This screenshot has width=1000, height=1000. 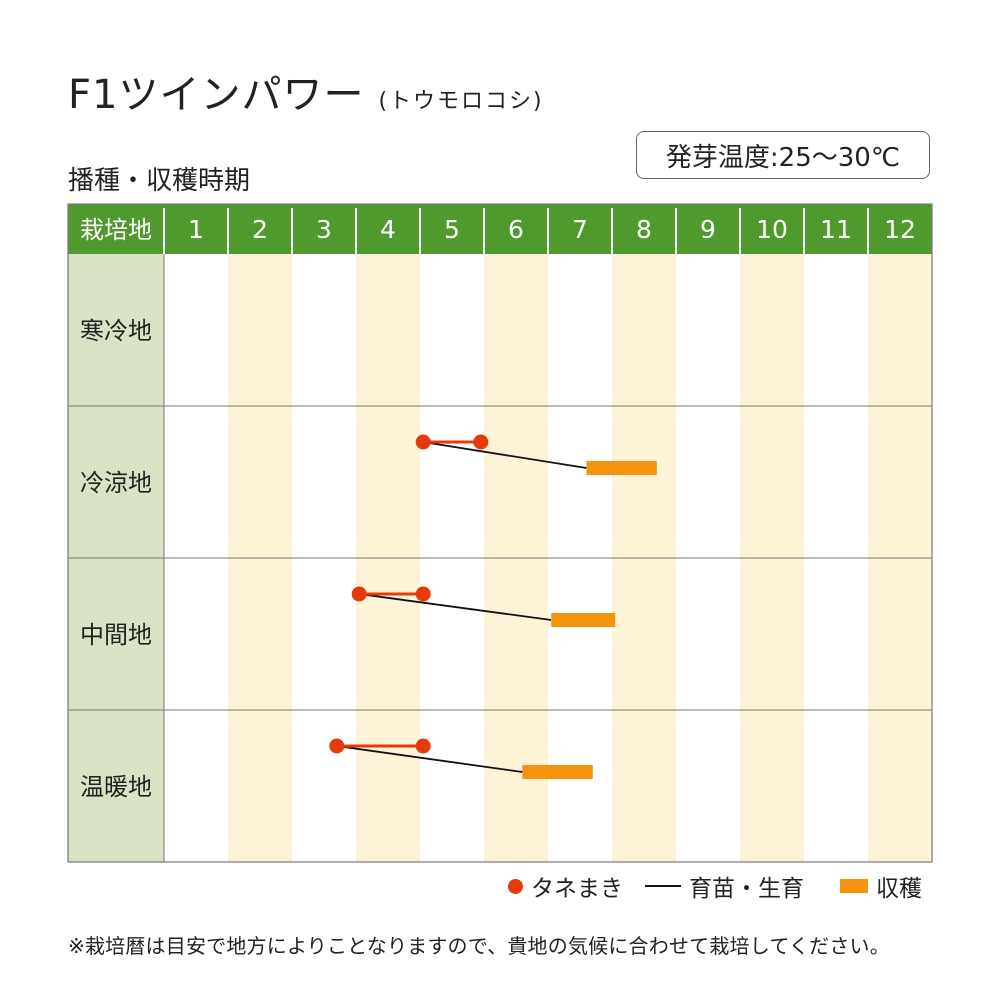 What do you see at coordinates (260, 229) in the screenshot?
I see `month-label: 2` at bounding box center [260, 229].